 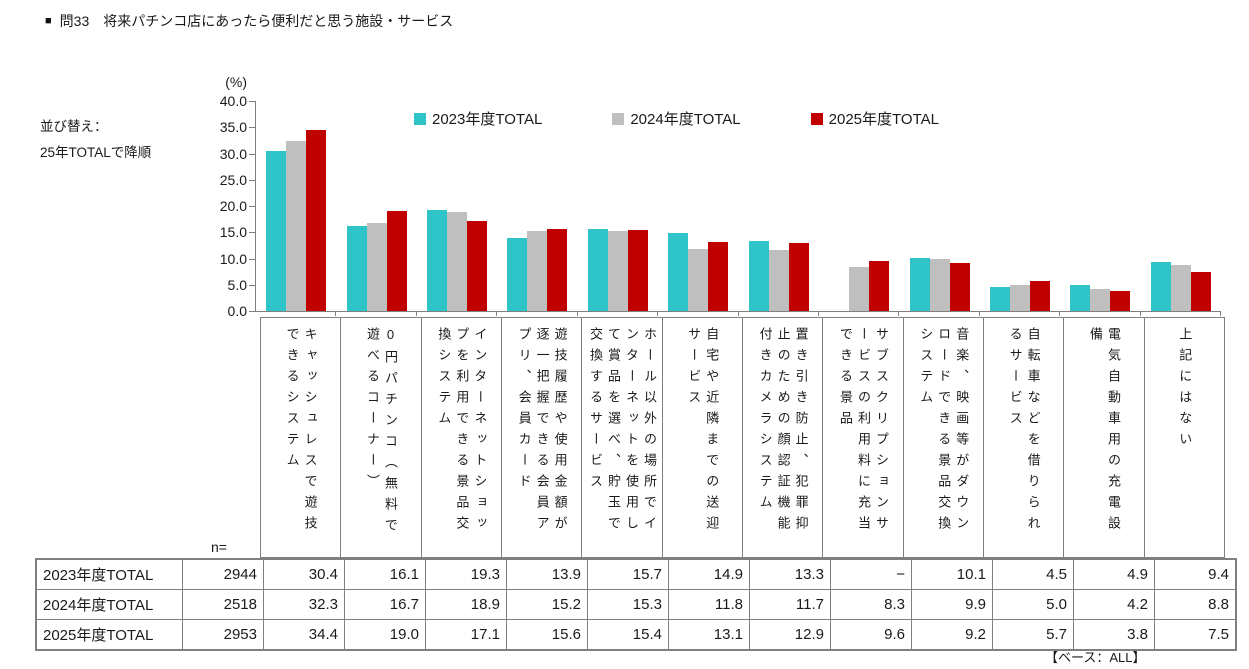 I want to click on row-data-value: 19.0, so click(x=385, y=635).